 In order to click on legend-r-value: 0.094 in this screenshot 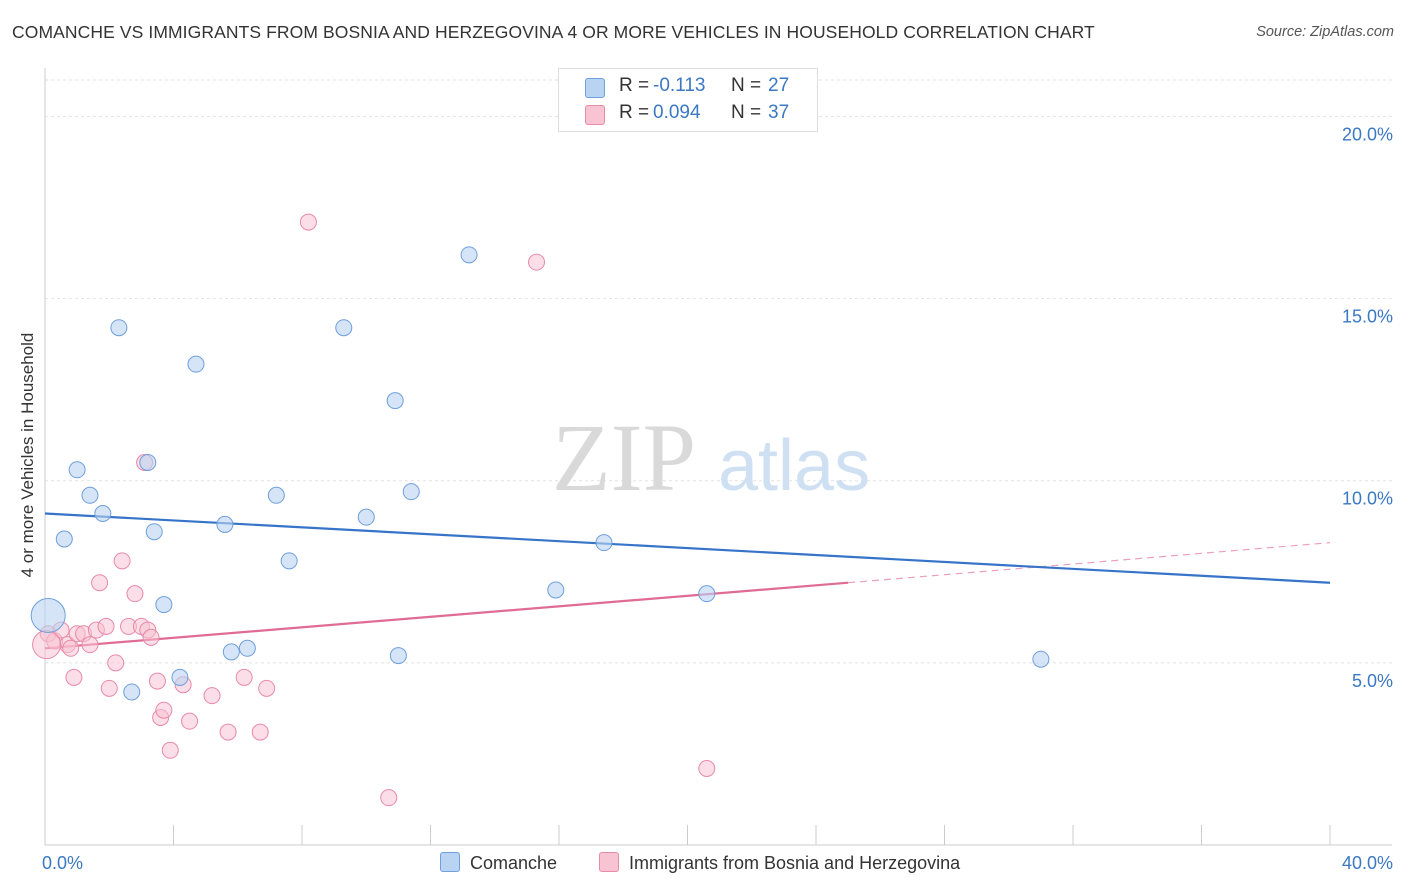, I will do `click(677, 112)`.